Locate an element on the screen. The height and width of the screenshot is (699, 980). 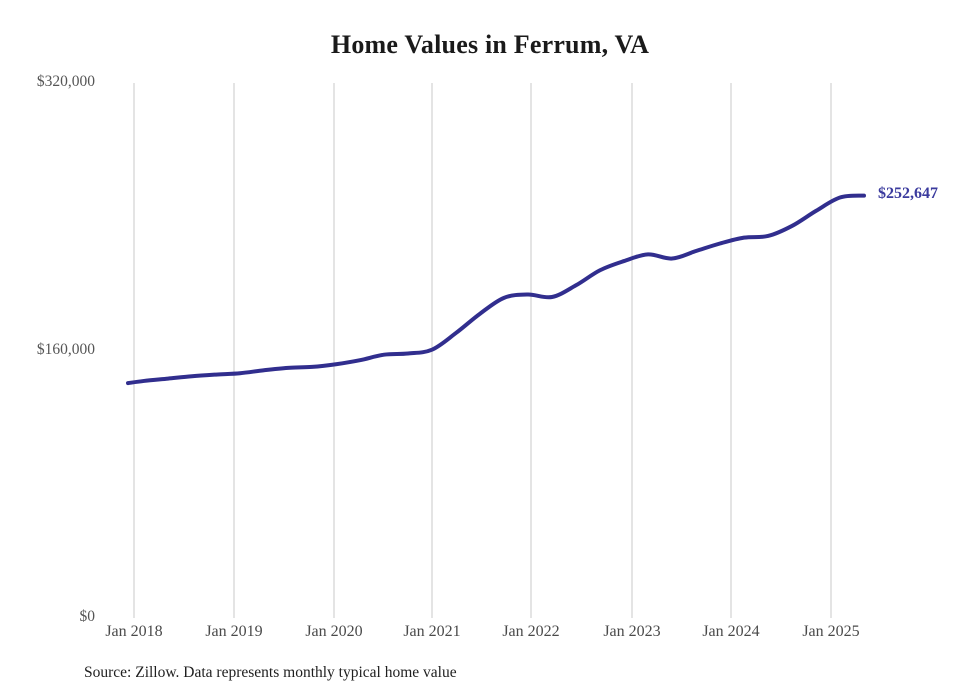
x-tick-label: Jan 2024 is located at coordinates (731, 631).